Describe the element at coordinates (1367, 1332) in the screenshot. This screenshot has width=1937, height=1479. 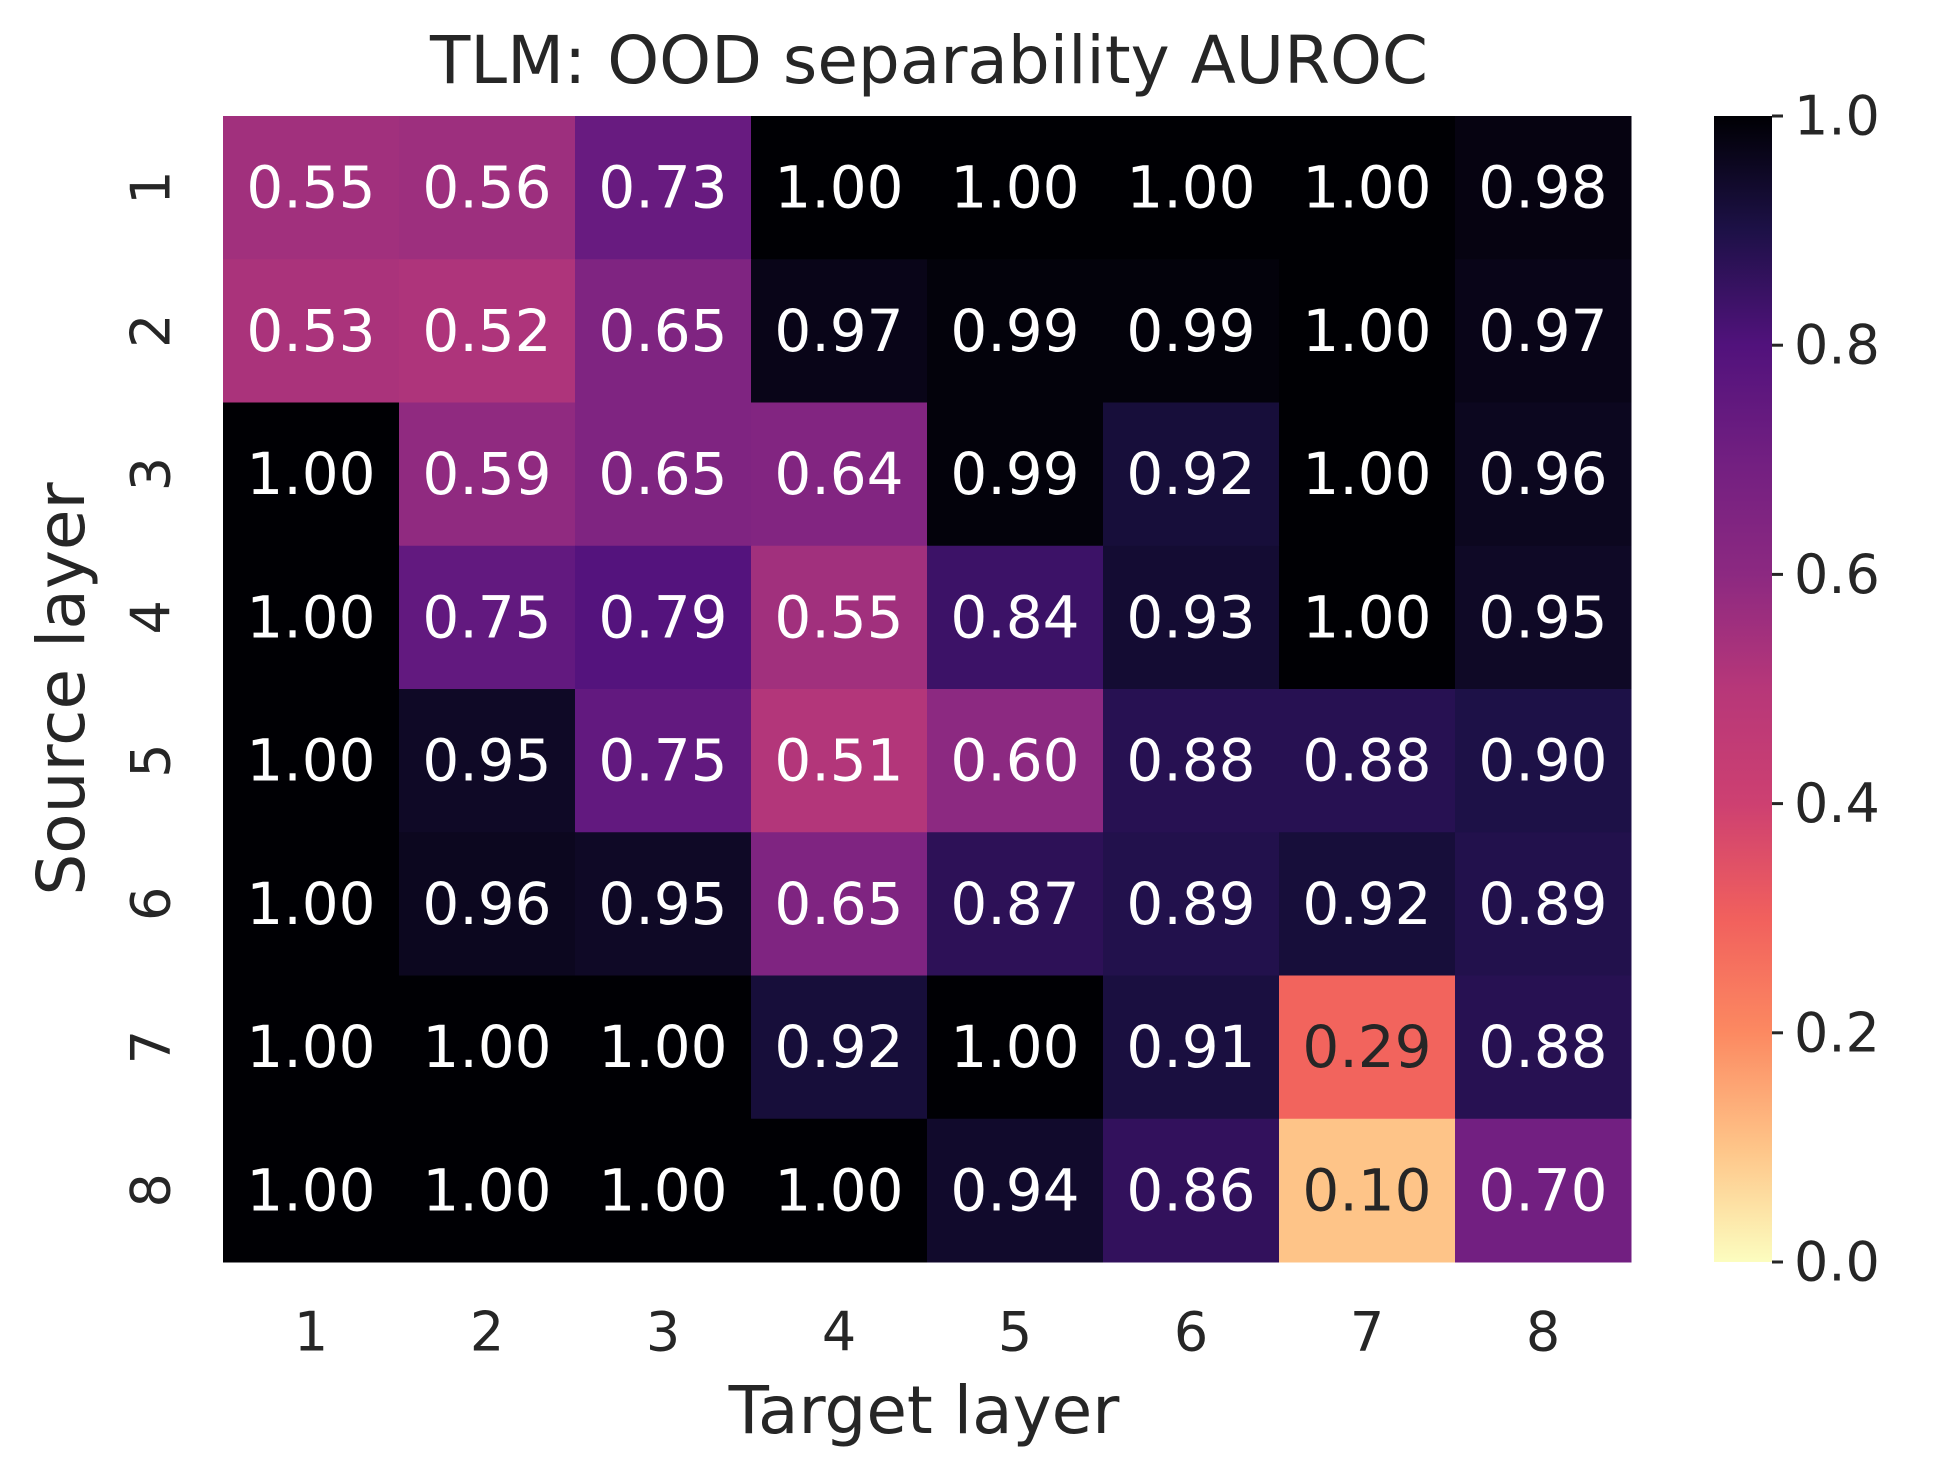
I see `x-tick-label: 7` at that location.